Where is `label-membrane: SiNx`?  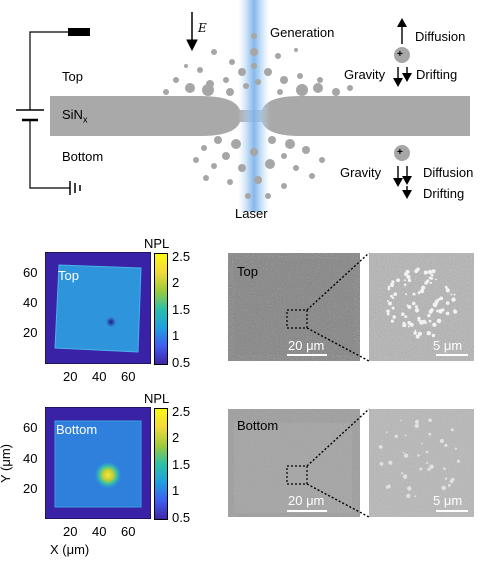 label-membrane: SiNx is located at coordinates (75, 116).